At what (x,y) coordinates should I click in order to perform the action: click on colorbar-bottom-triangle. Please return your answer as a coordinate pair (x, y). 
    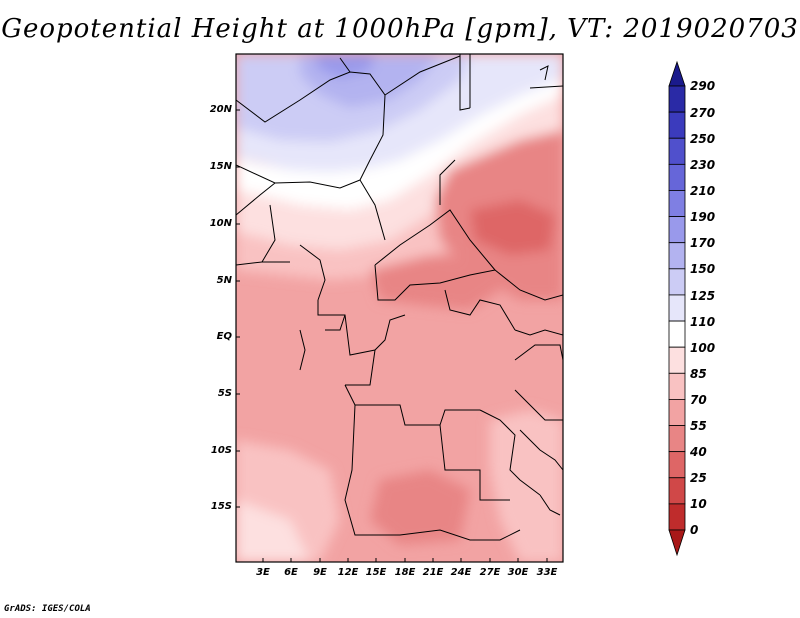
    Looking at the image, I should click on (677, 543).